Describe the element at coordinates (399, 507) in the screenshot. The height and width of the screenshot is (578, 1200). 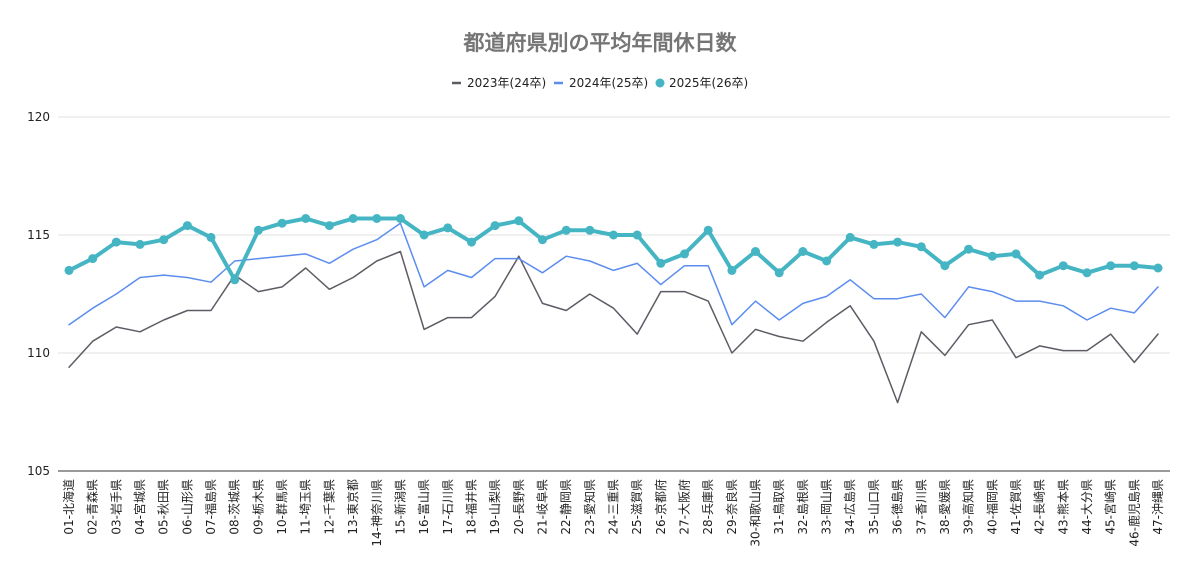
I see `x-tick-label: 15-新潟県` at that location.